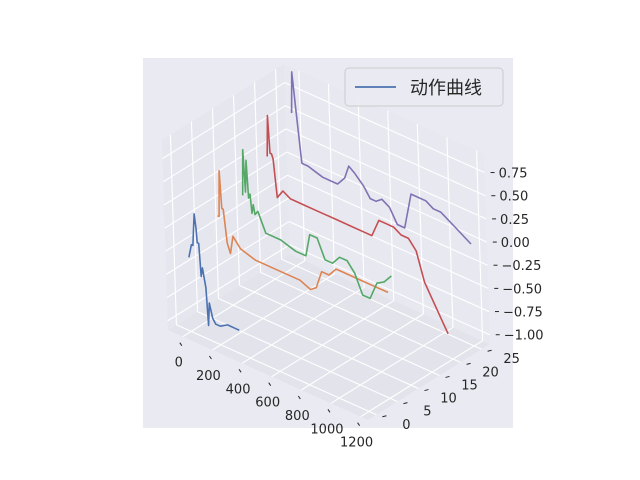 This screenshot has width=640, height=480. What do you see at coordinates (524, 336) in the screenshot?
I see `z-tick-label: −1.00` at bounding box center [524, 336].